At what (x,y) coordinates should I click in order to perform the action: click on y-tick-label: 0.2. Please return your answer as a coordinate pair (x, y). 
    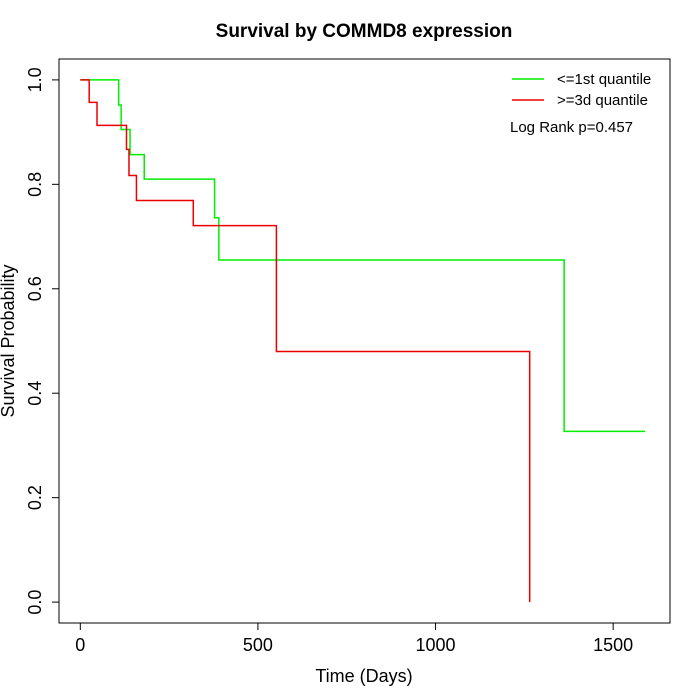
    Looking at the image, I should click on (35, 497).